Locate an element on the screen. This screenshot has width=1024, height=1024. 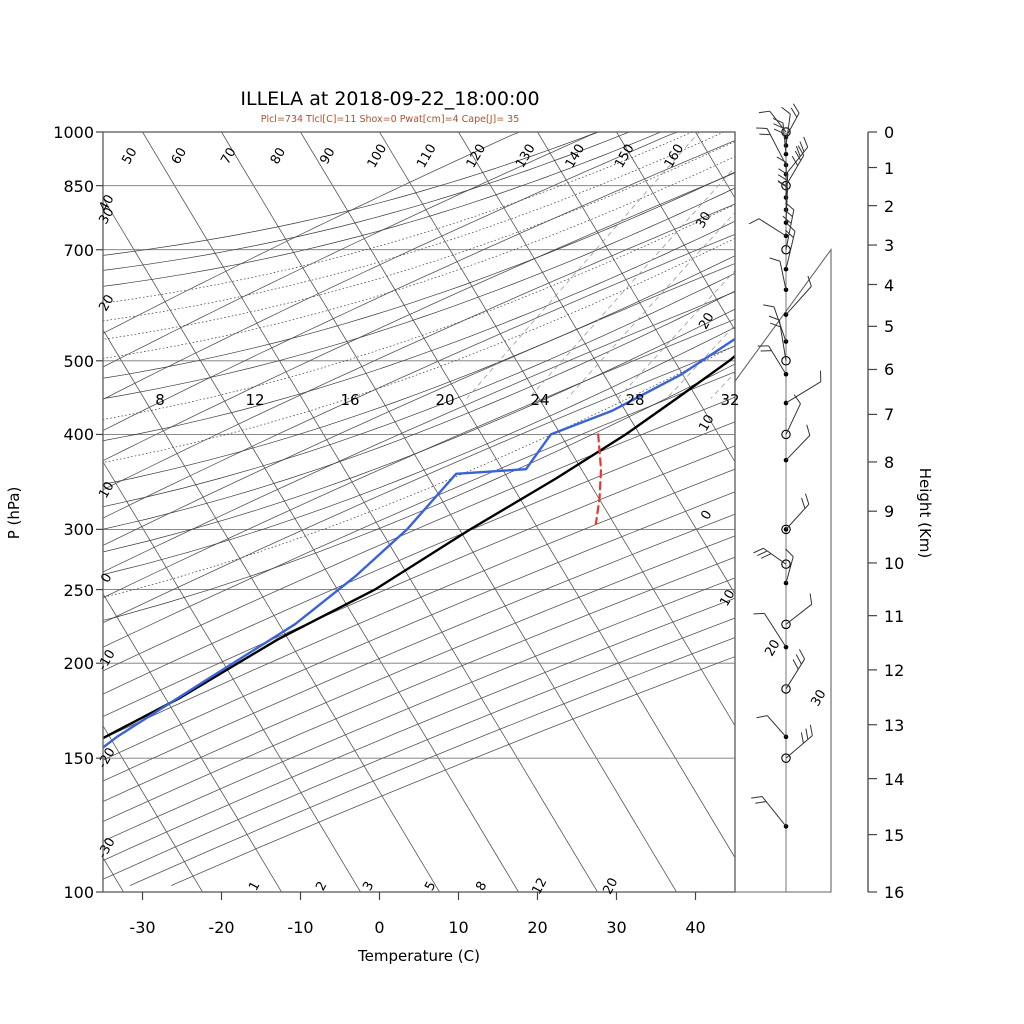
height-tick: 2 is located at coordinates (889, 206).